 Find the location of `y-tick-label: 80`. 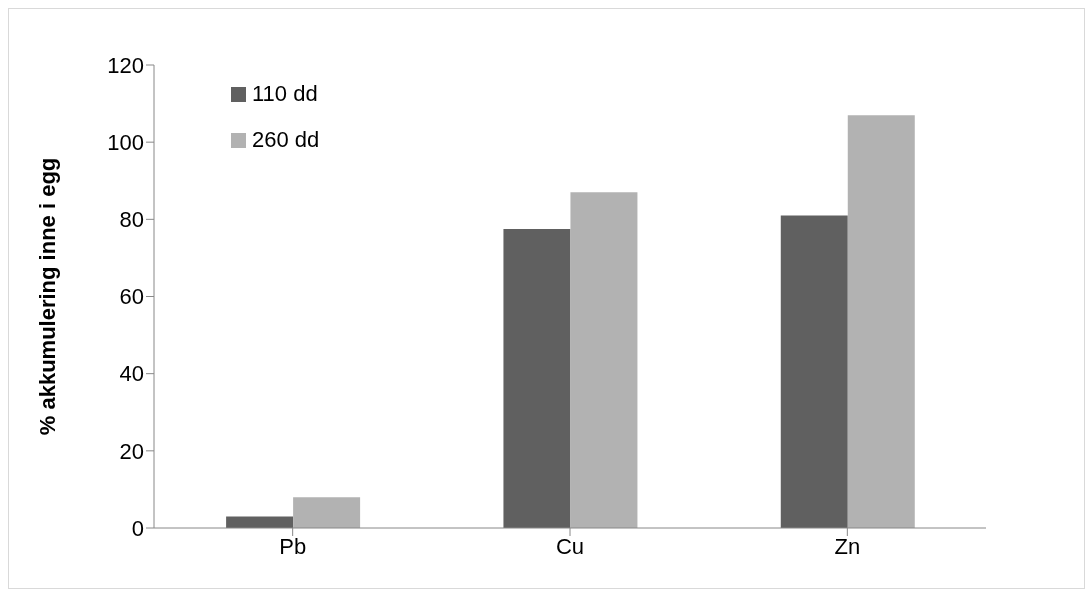

y-tick-label: 80 is located at coordinates (131, 220).